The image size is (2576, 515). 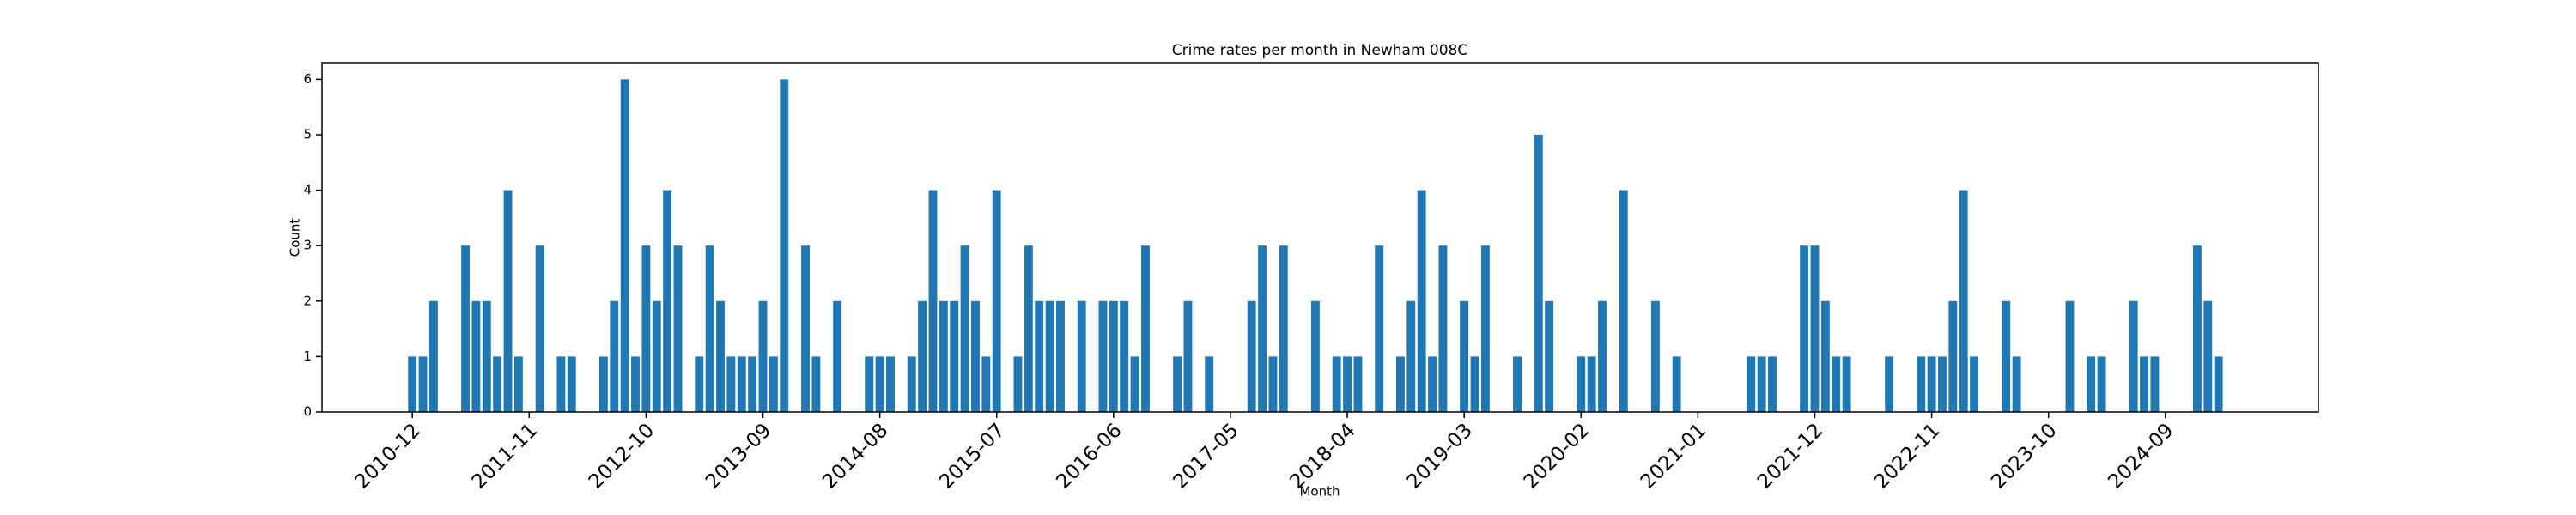 I want to click on x-tick-label: 2016-06, so click(x=1089, y=456).